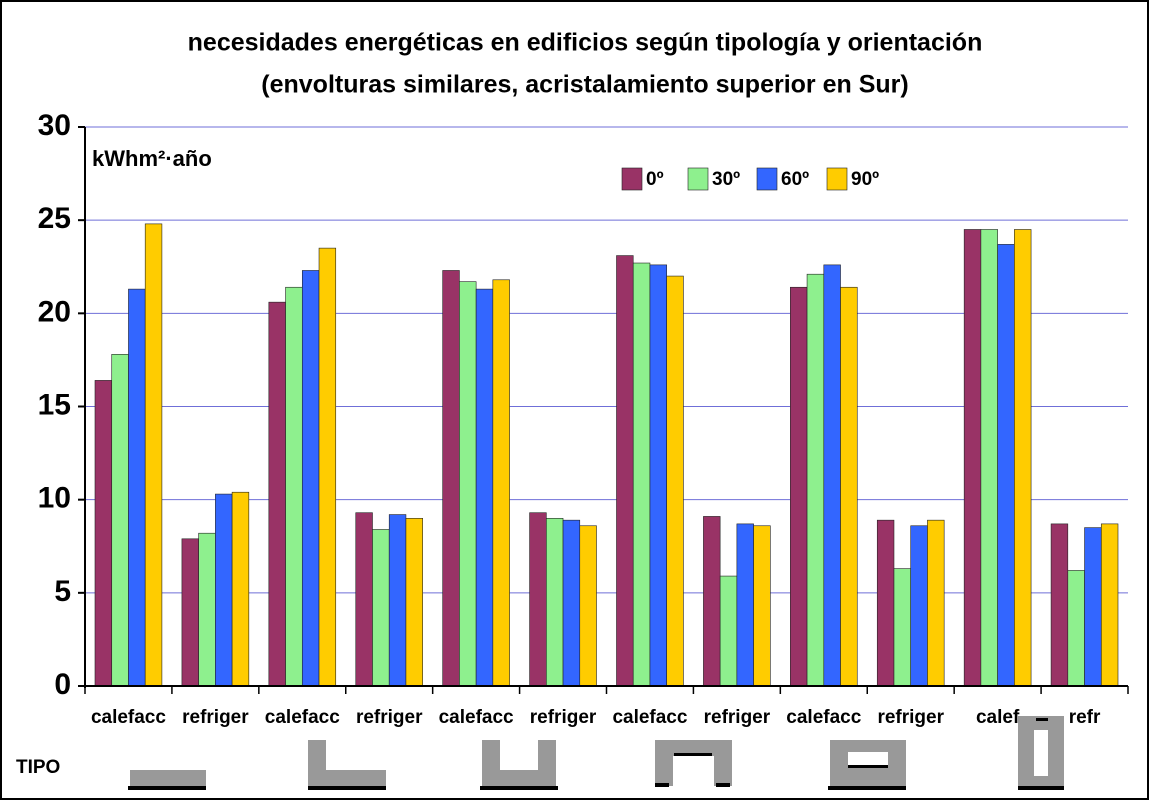 The height and width of the screenshot is (801, 1150). I want to click on y-tick-label: 30, so click(54, 125).